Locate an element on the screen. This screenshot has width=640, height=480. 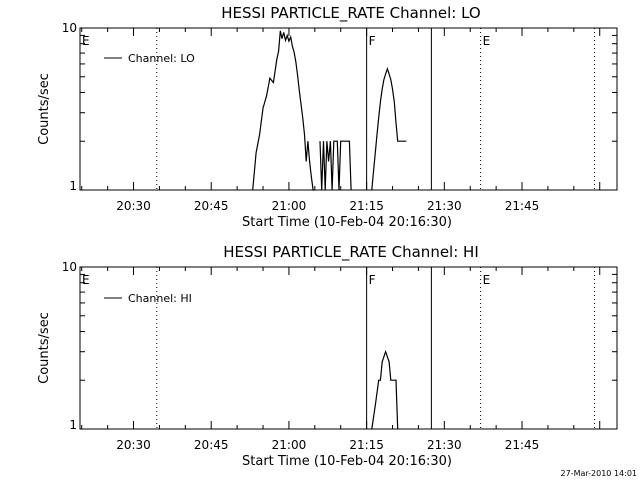
timestamp-label: 27-Mar-2010 14:01 is located at coordinates (599, 473).